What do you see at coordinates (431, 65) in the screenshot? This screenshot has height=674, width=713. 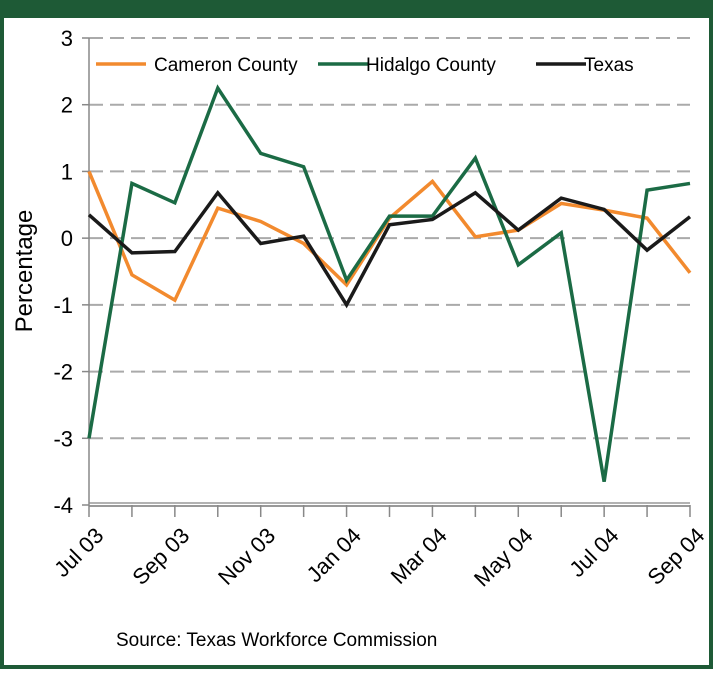 I see `legend-label: Hidalgo County` at bounding box center [431, 65].